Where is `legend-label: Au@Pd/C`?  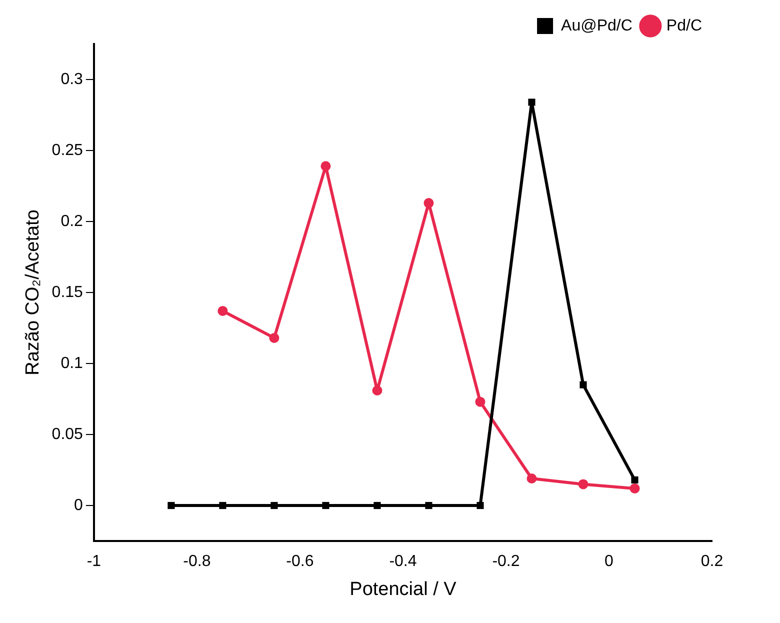
legend-label: Au@Pd/C is located at coordinates (596, 25).